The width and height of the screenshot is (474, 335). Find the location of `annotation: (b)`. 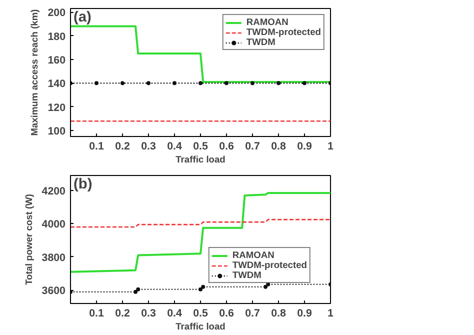

annotation: (b) is located at coordinates (83, 184).